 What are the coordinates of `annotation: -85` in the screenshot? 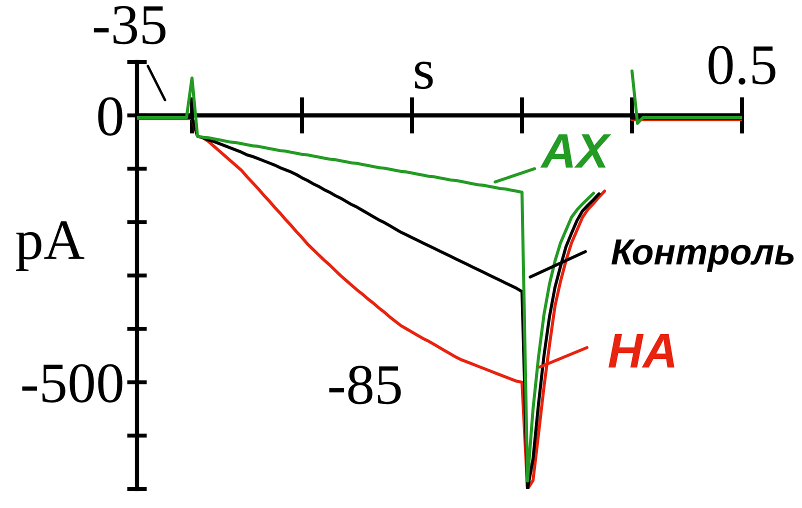 It's located at (365, 385).